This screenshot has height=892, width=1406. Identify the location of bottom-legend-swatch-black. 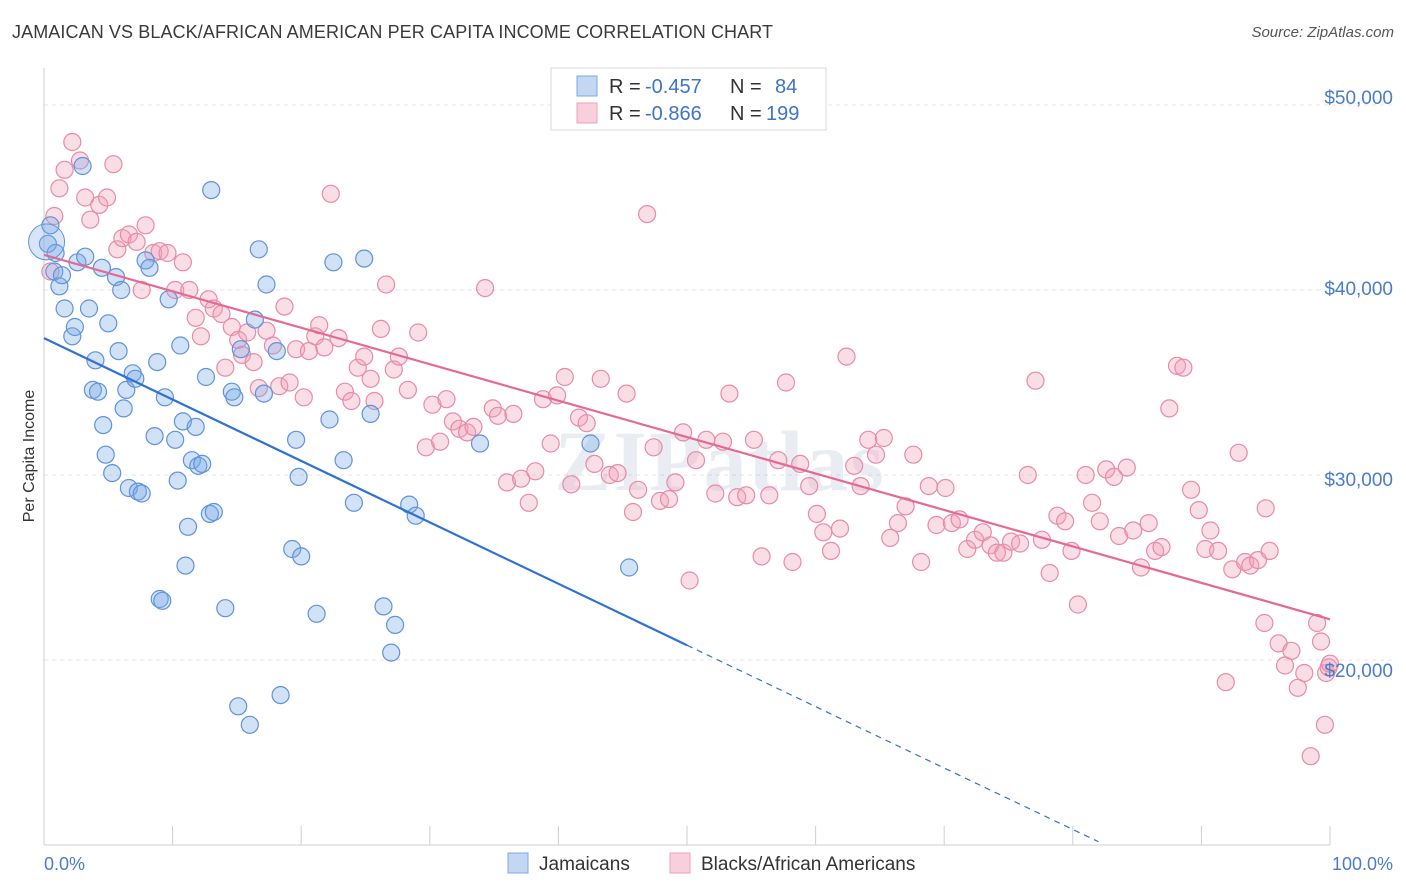
(680, 863).